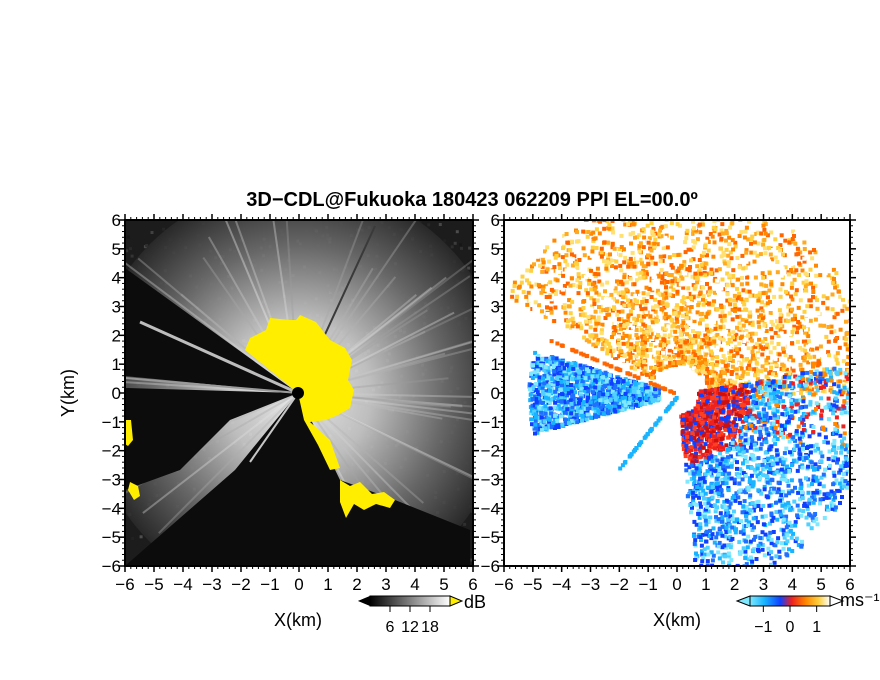 The height and width of the screenshot is (680, 880). What do you see at coordinates (116, 335) in the screenshot?
I see `y-tick-label: 2` at bounding box center [116, 335].